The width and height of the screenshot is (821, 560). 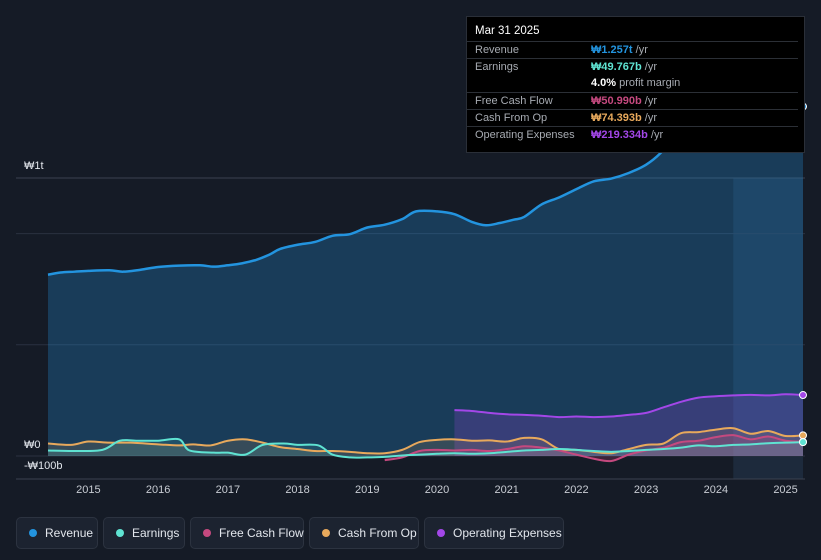 I want to click on x-tick-label: 2023, so click(x=646, y=490).